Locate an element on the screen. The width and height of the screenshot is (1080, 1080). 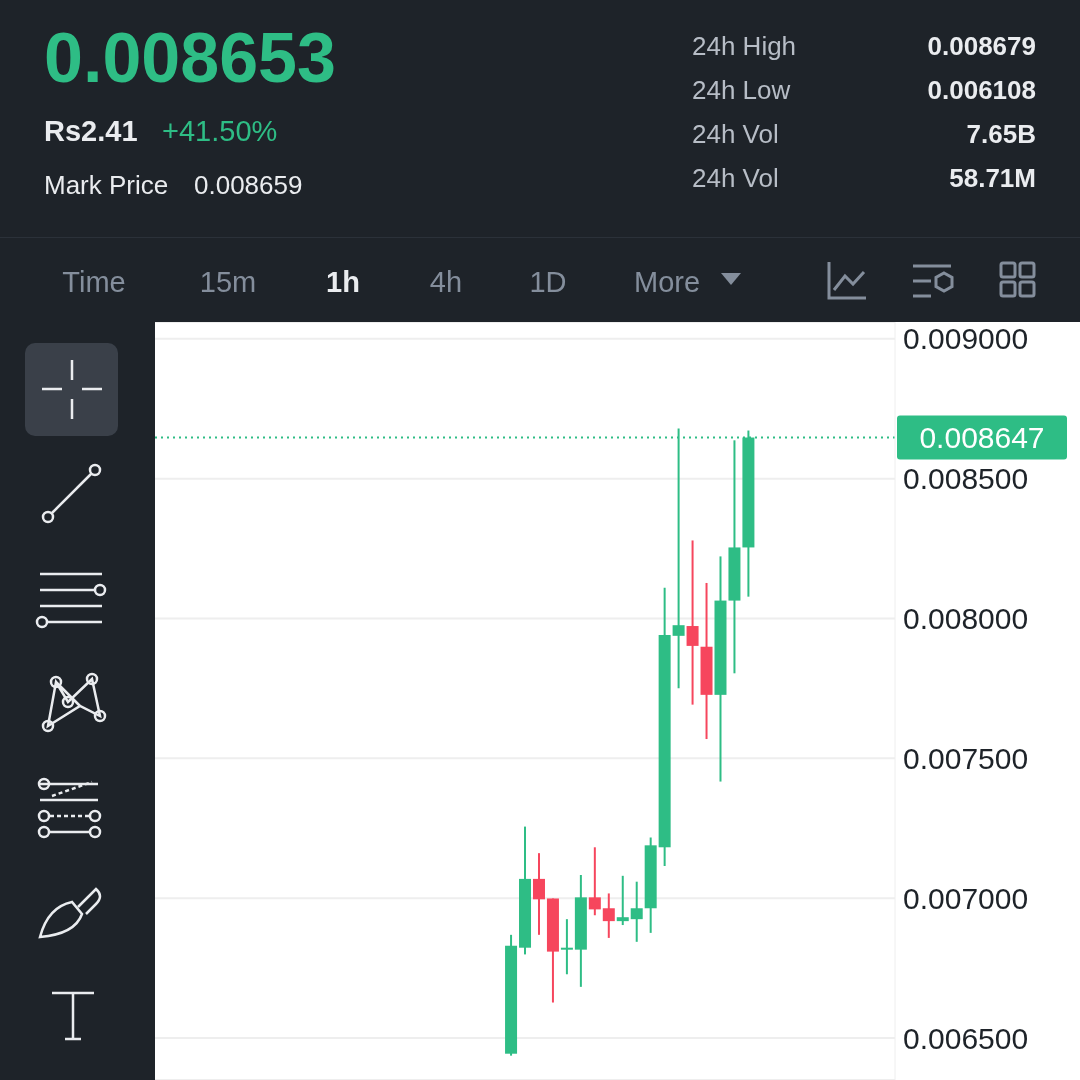
text: 0.008653 is located at coordinates (190, 58).